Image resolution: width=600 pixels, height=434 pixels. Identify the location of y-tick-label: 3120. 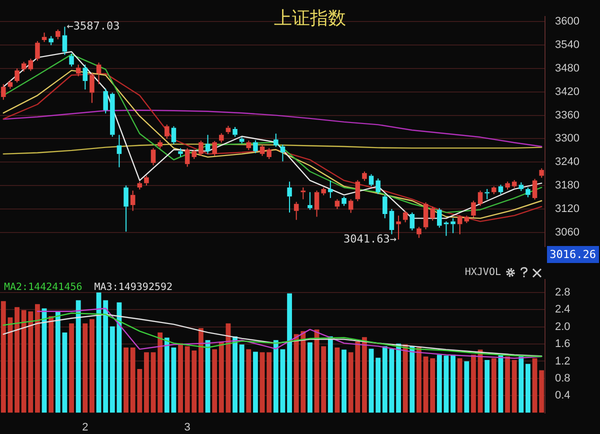
(567, 208).